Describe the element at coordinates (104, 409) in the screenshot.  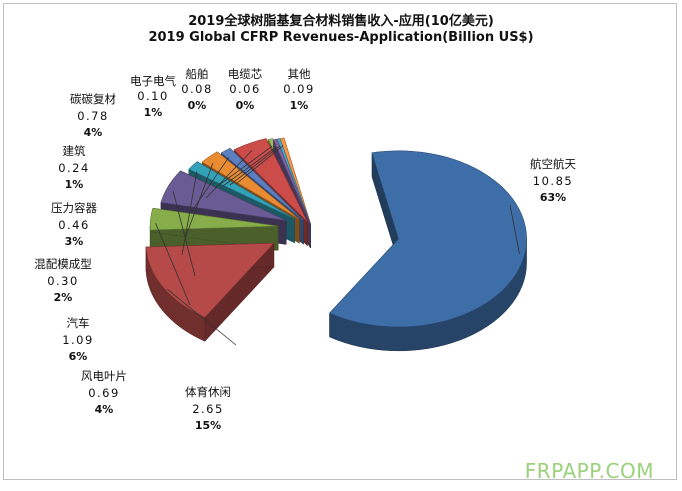
I see `slice-pct-2: 4%` at that location.